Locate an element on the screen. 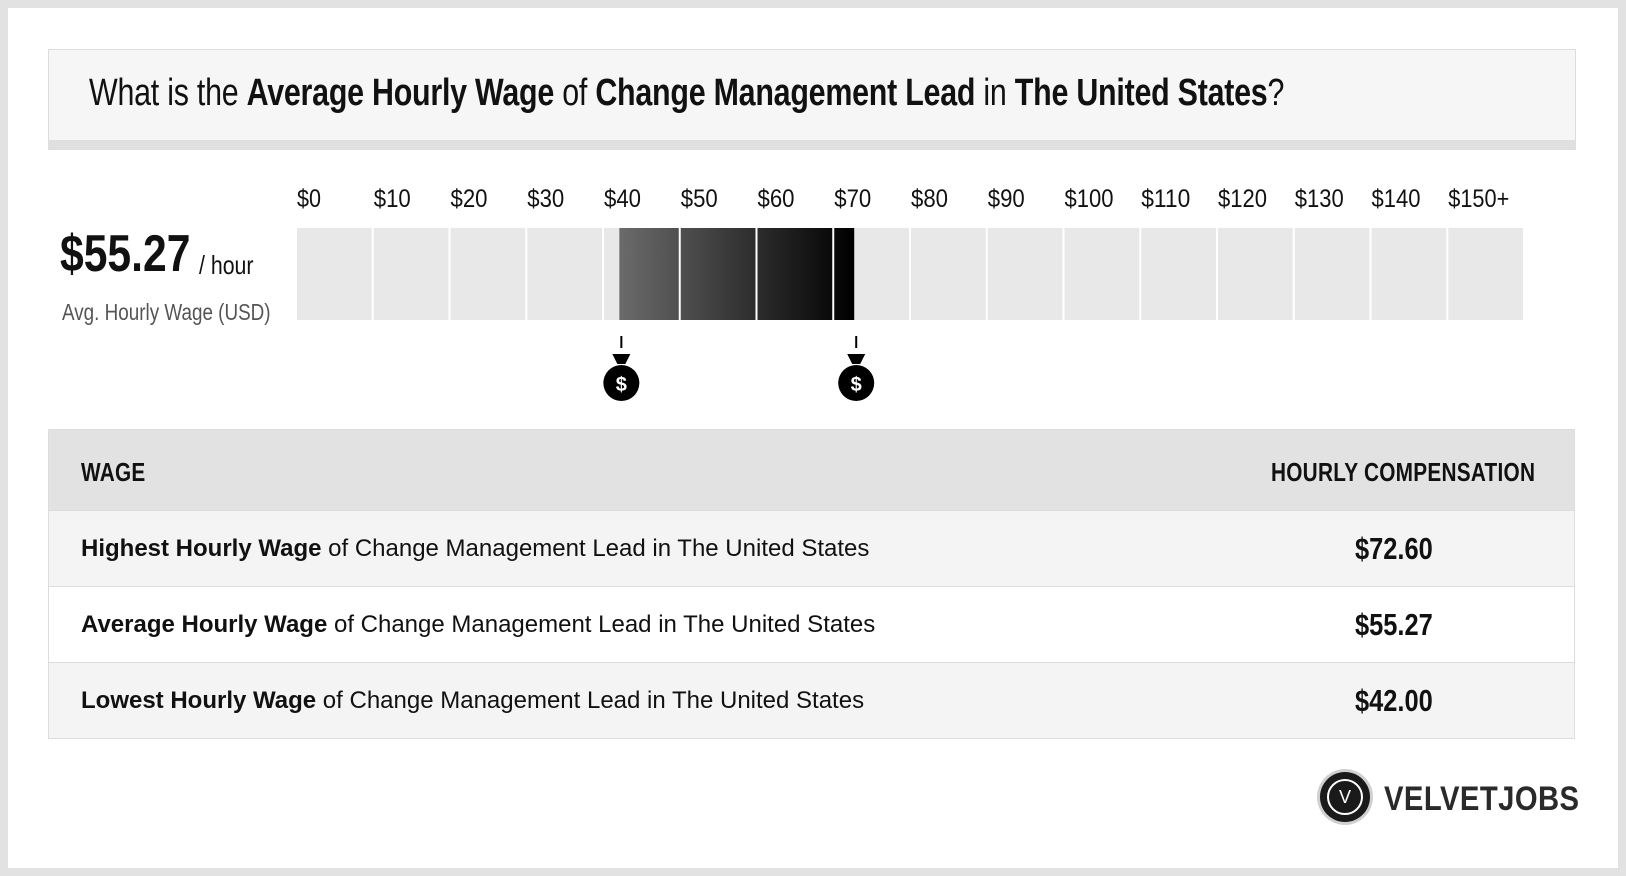 This screenshot has width=1626, height=876. x-tick-label: $30 is located at coordinates (545, 199).